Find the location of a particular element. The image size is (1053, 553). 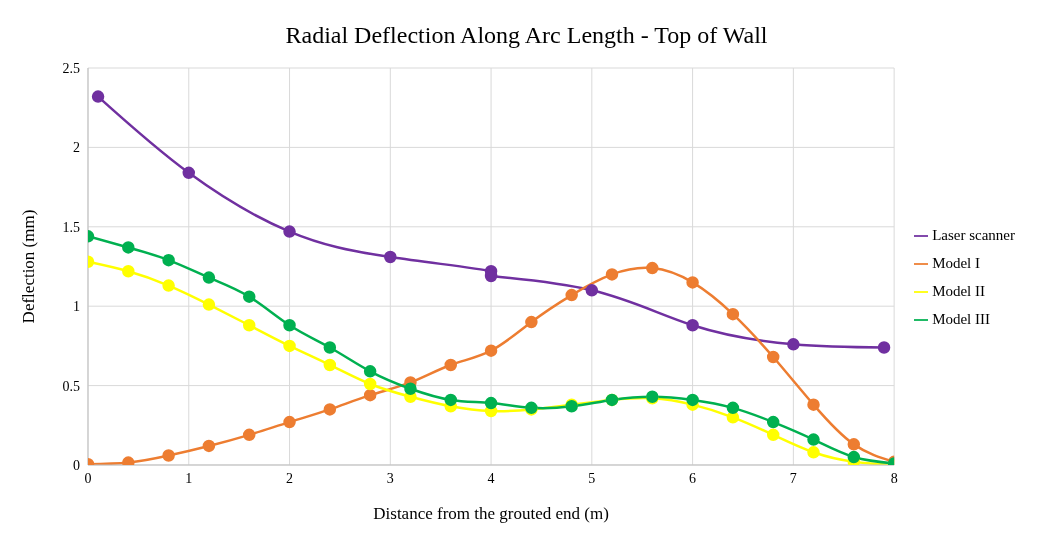

x-tick-label: 1 is located at coordinates (189, 478).